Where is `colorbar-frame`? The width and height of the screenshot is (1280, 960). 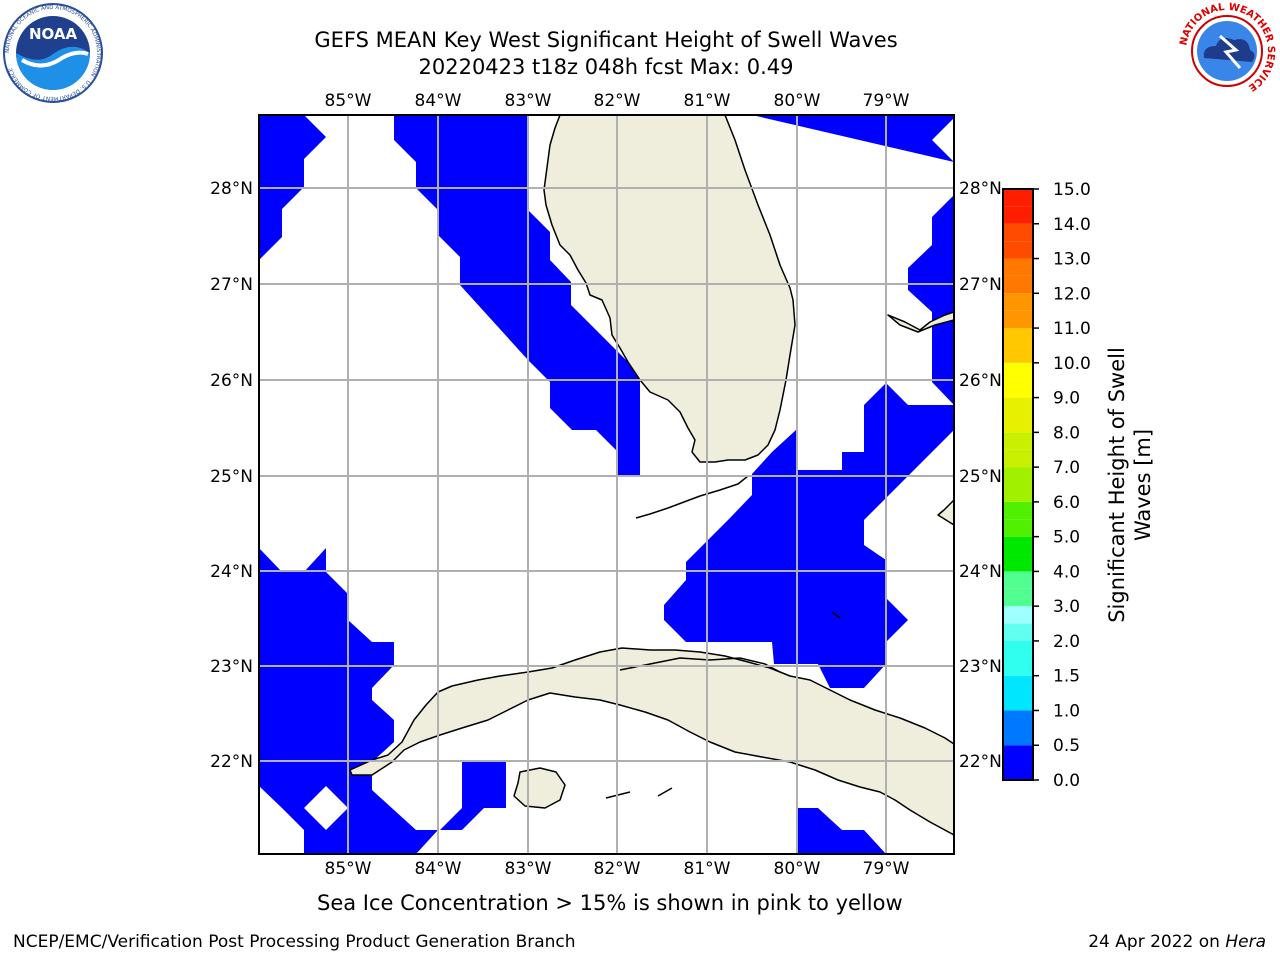
colorbar-frame is located at coordinates (1018, 484).